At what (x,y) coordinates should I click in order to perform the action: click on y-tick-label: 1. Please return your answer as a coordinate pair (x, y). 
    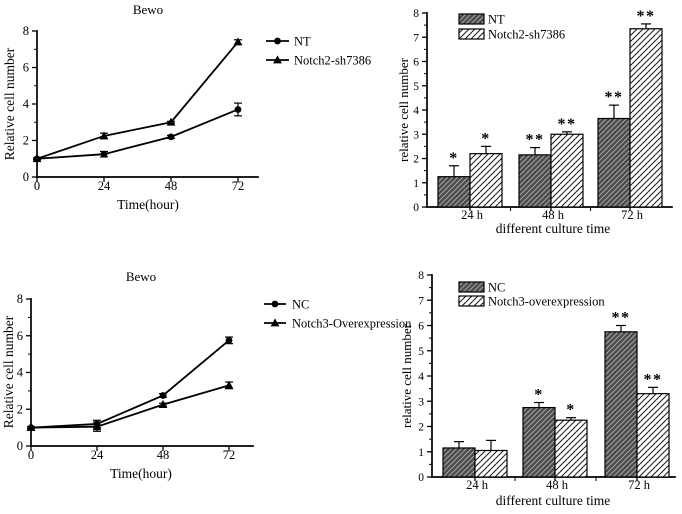
    Looking at the image, I should click on (421, 453).